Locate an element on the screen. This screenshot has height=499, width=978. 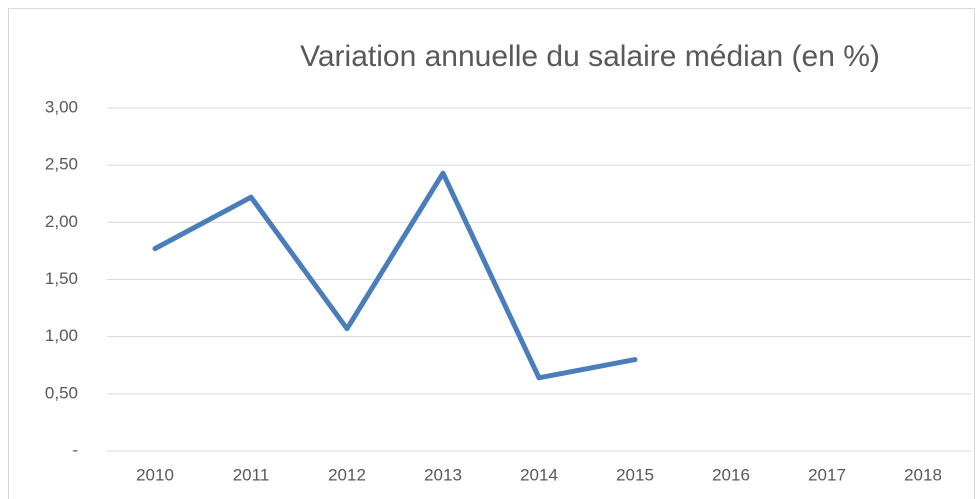
x-tick-label: 2016 is located at coordinates (731, 474).